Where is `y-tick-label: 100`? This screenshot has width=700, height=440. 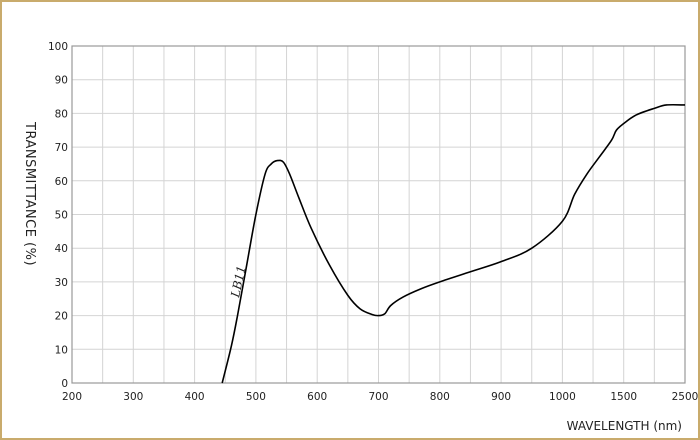
y-tick-label: 100 is located at coordinates (58, 47).